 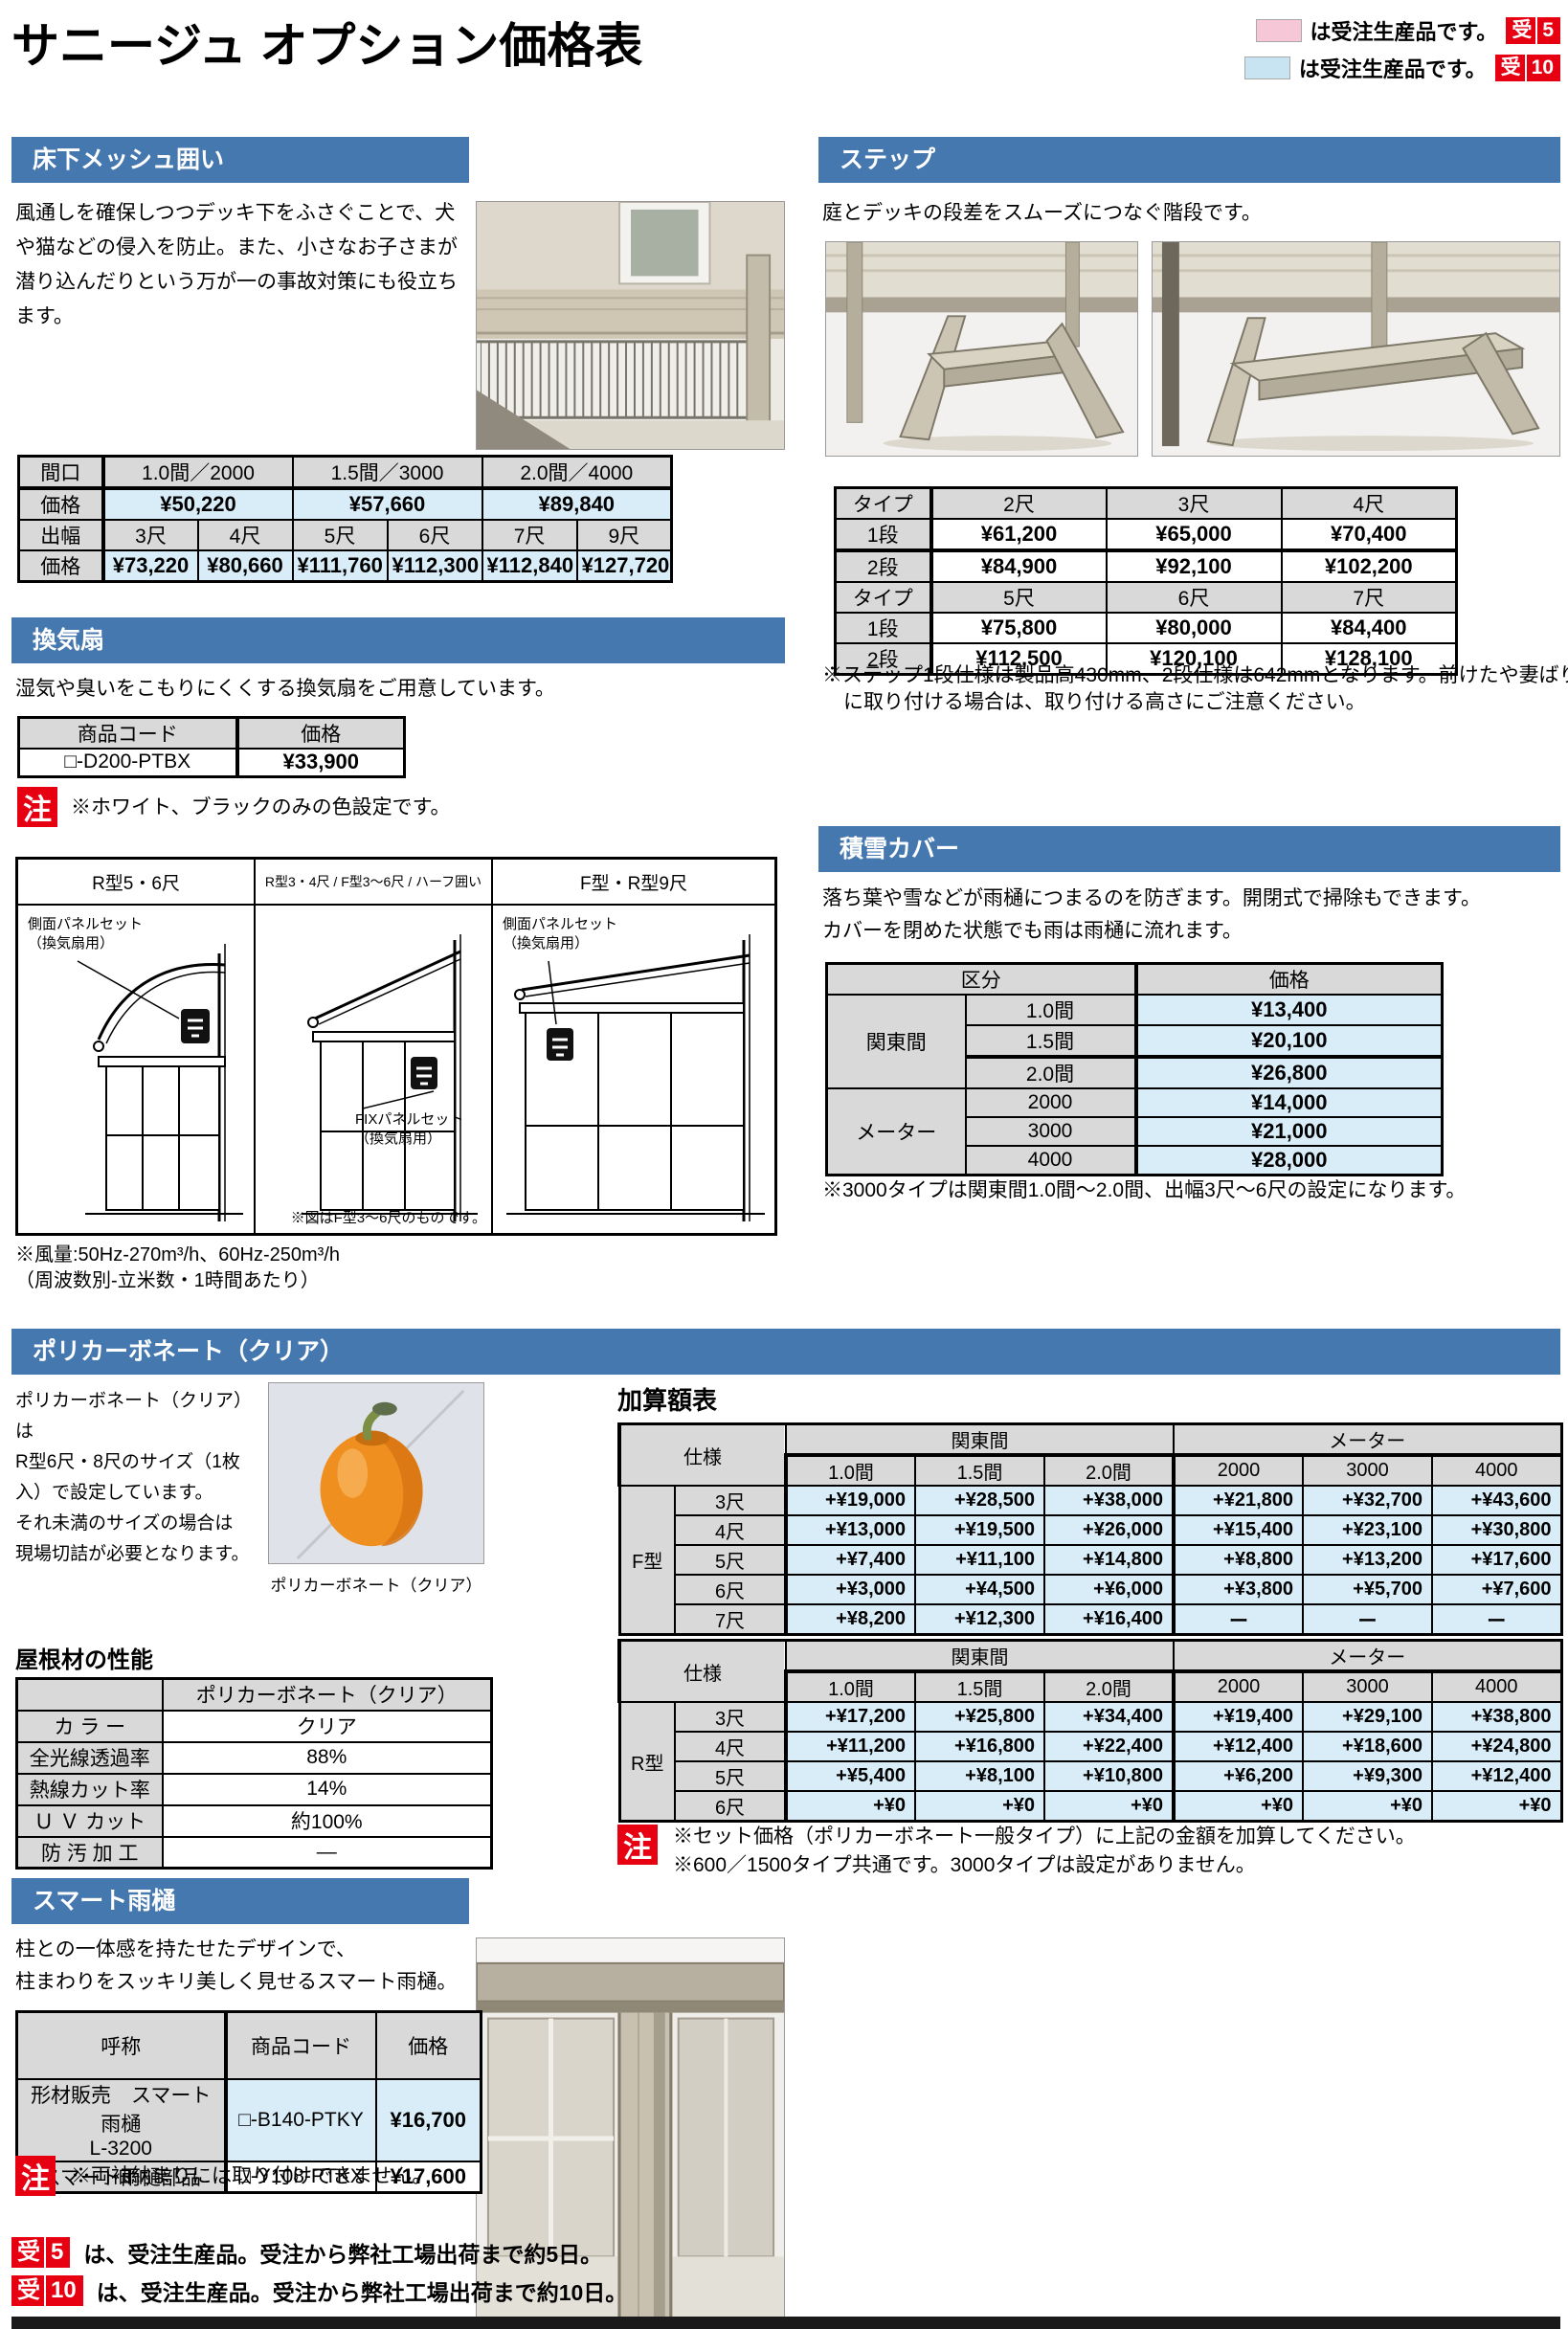 I want to click on value-cell: ¥26,800, so click(x=1289, y=1072).